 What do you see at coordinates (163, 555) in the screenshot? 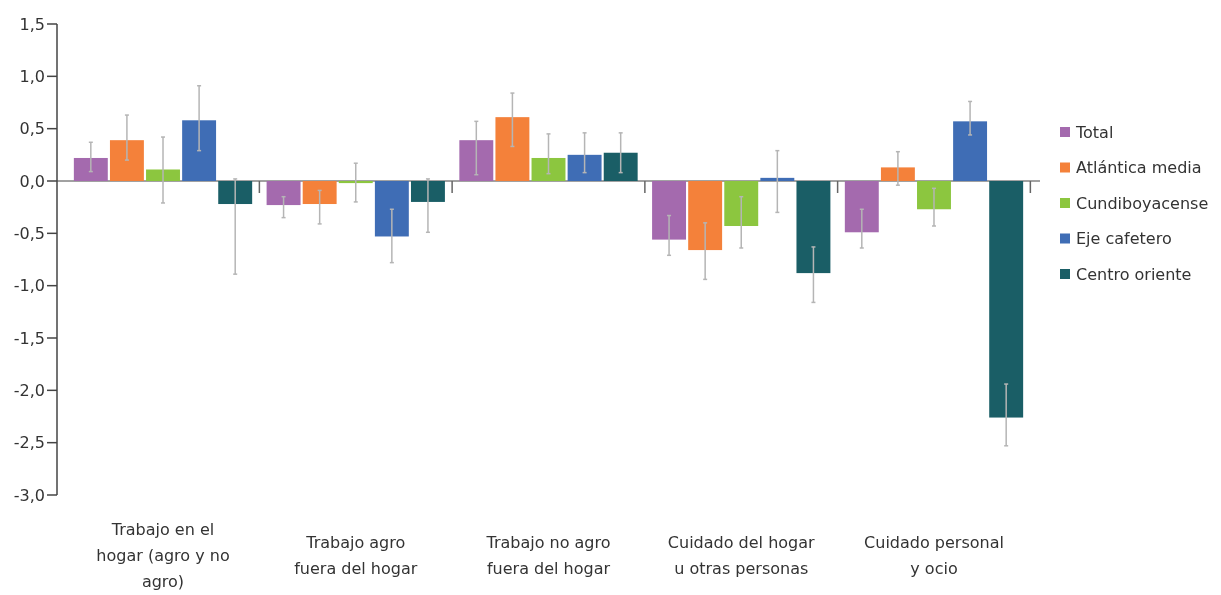
I see `x-tick-label: Trabajo en el hogar (agro y no agro)` at bounding box center [163, 555].